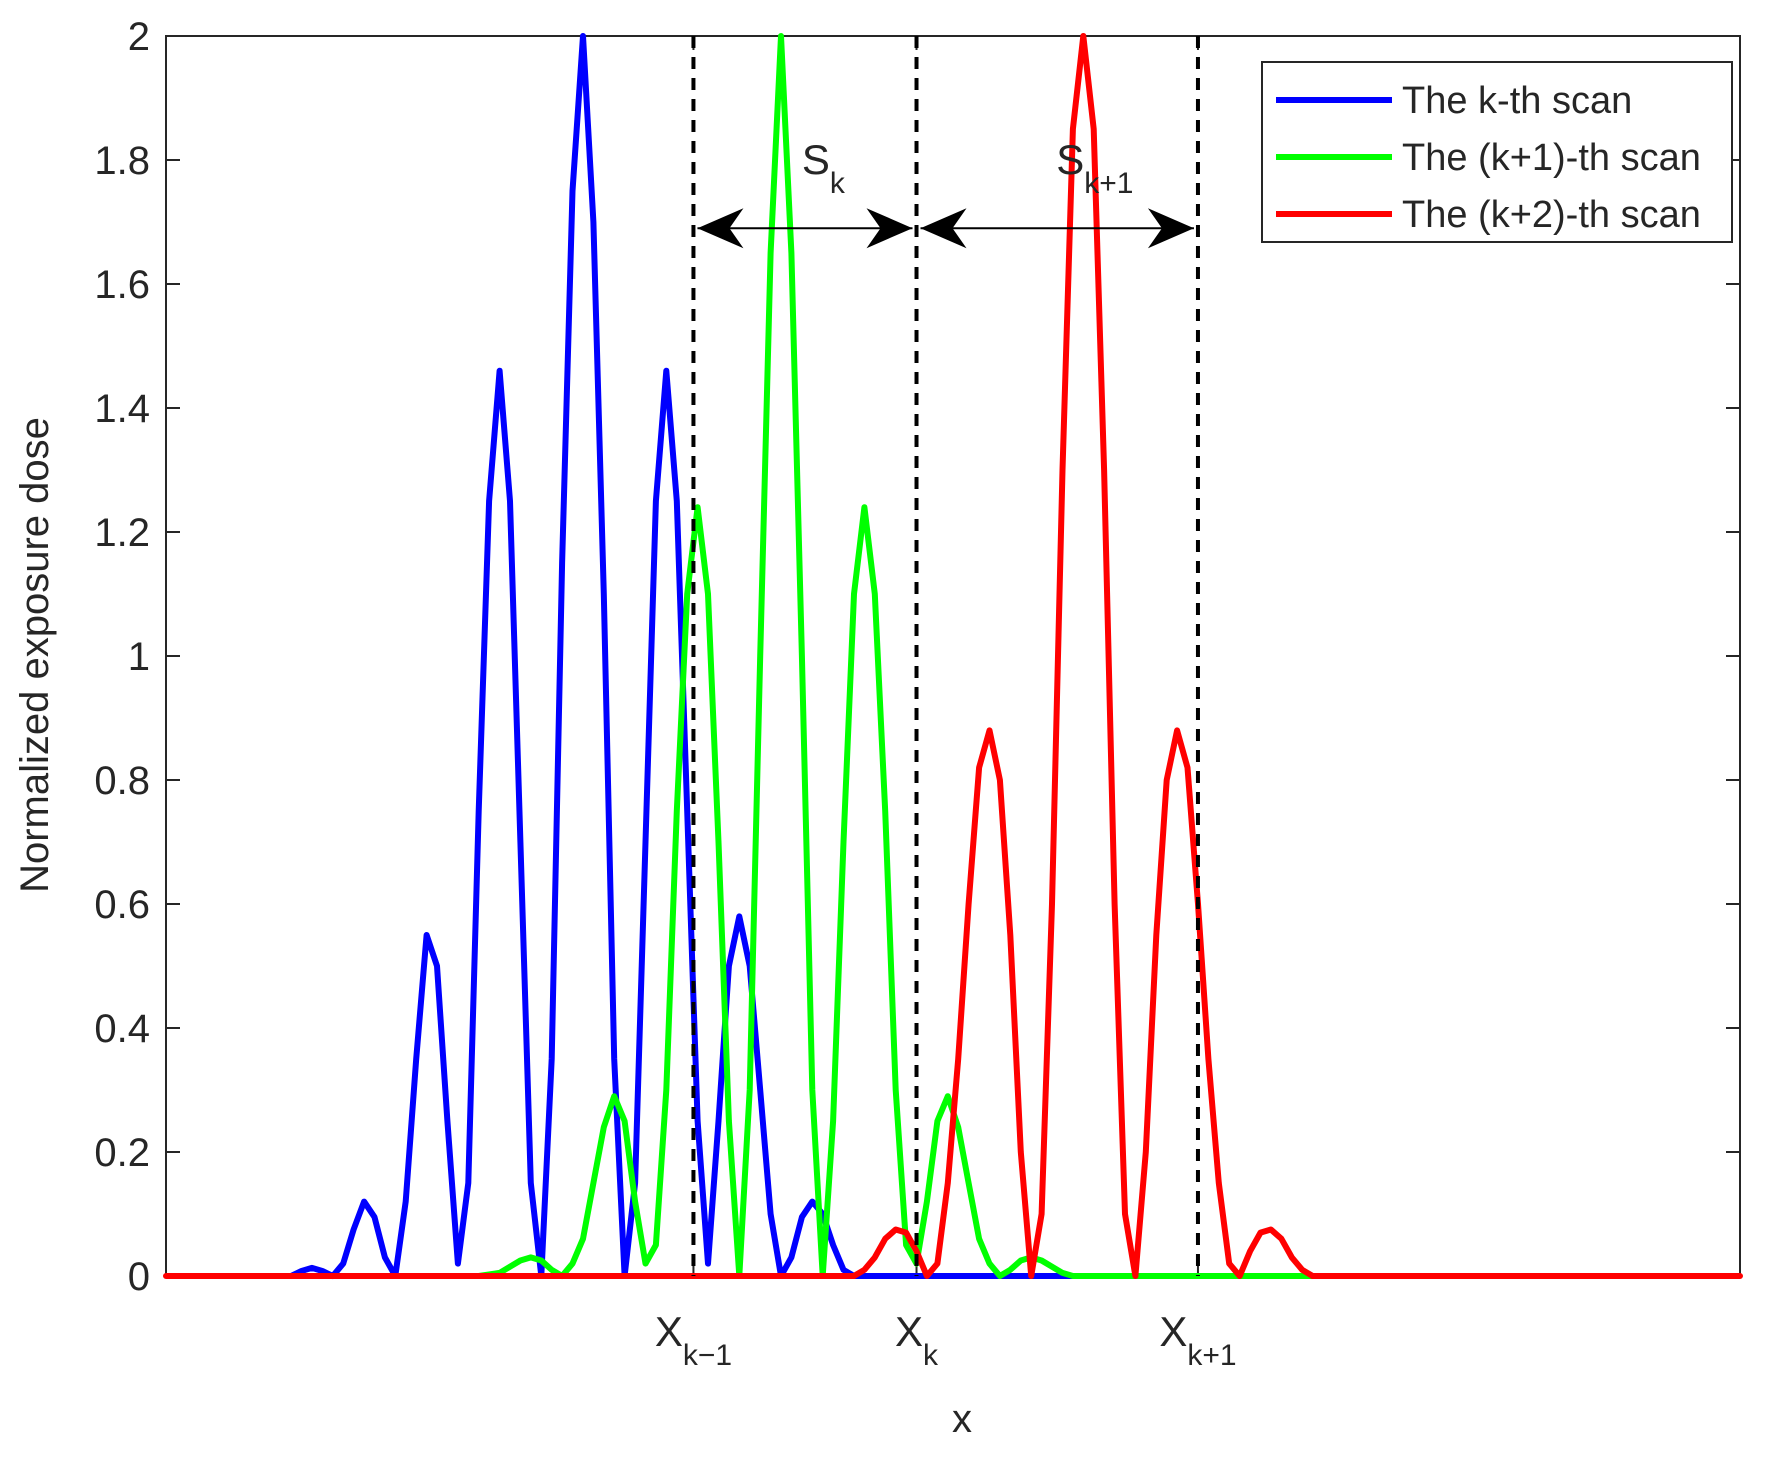 The image size is (1771, 1465). I want to click on y-axis-label: Normalized exposure dose, so click(35, 655).